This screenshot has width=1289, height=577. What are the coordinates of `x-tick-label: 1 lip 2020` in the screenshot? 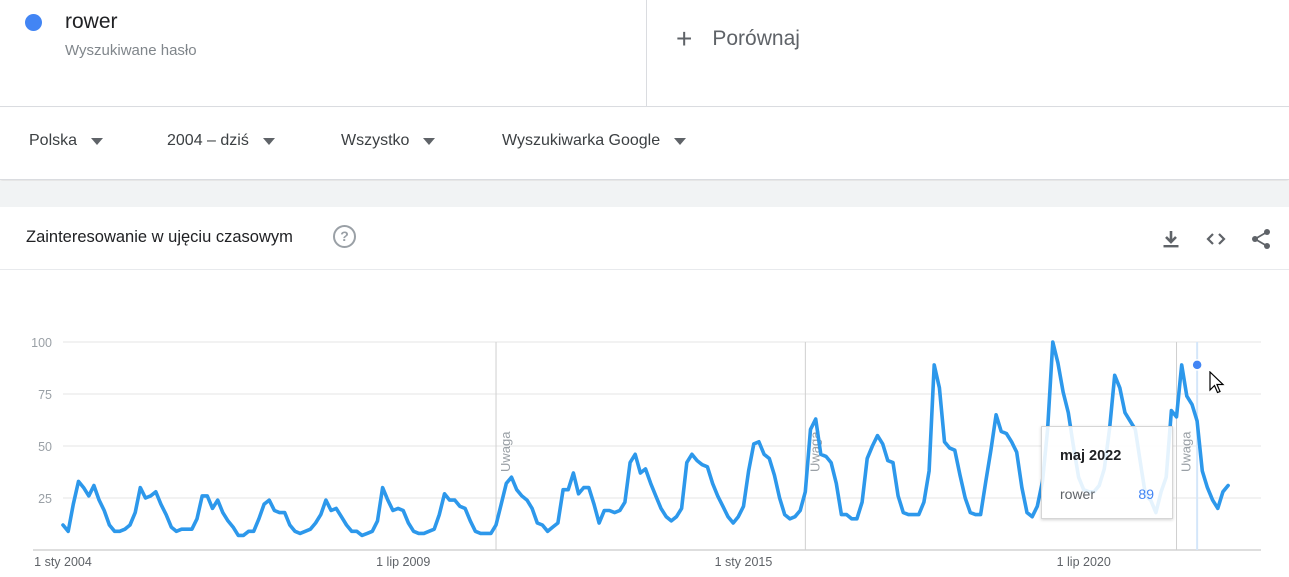 It's located at (1084, 562).